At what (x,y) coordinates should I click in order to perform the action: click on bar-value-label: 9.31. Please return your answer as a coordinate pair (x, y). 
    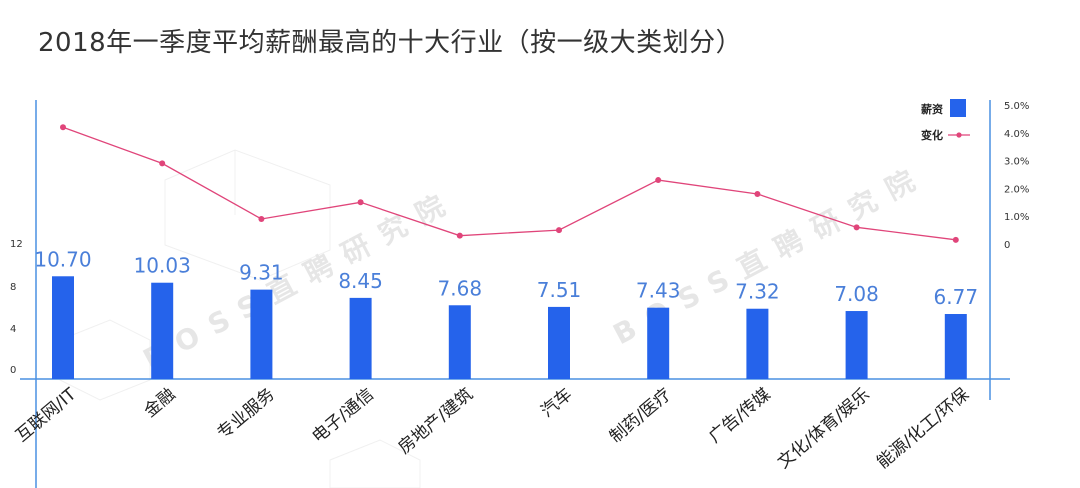
    Looking at the image, I should click on (261, 273).